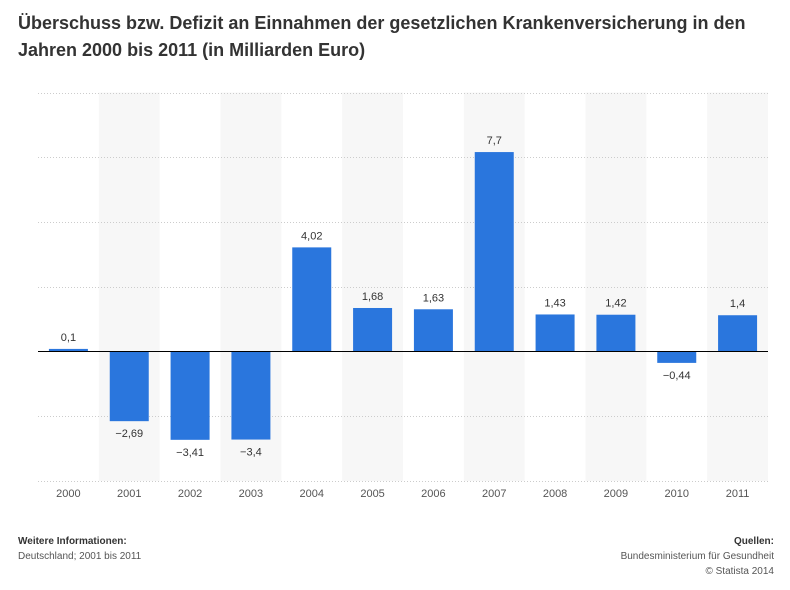 This screenshot has height=590, width=790. Describe the element at coordinates (311, 236) in the screenshot. I see `value-label: 4,02` at that location.